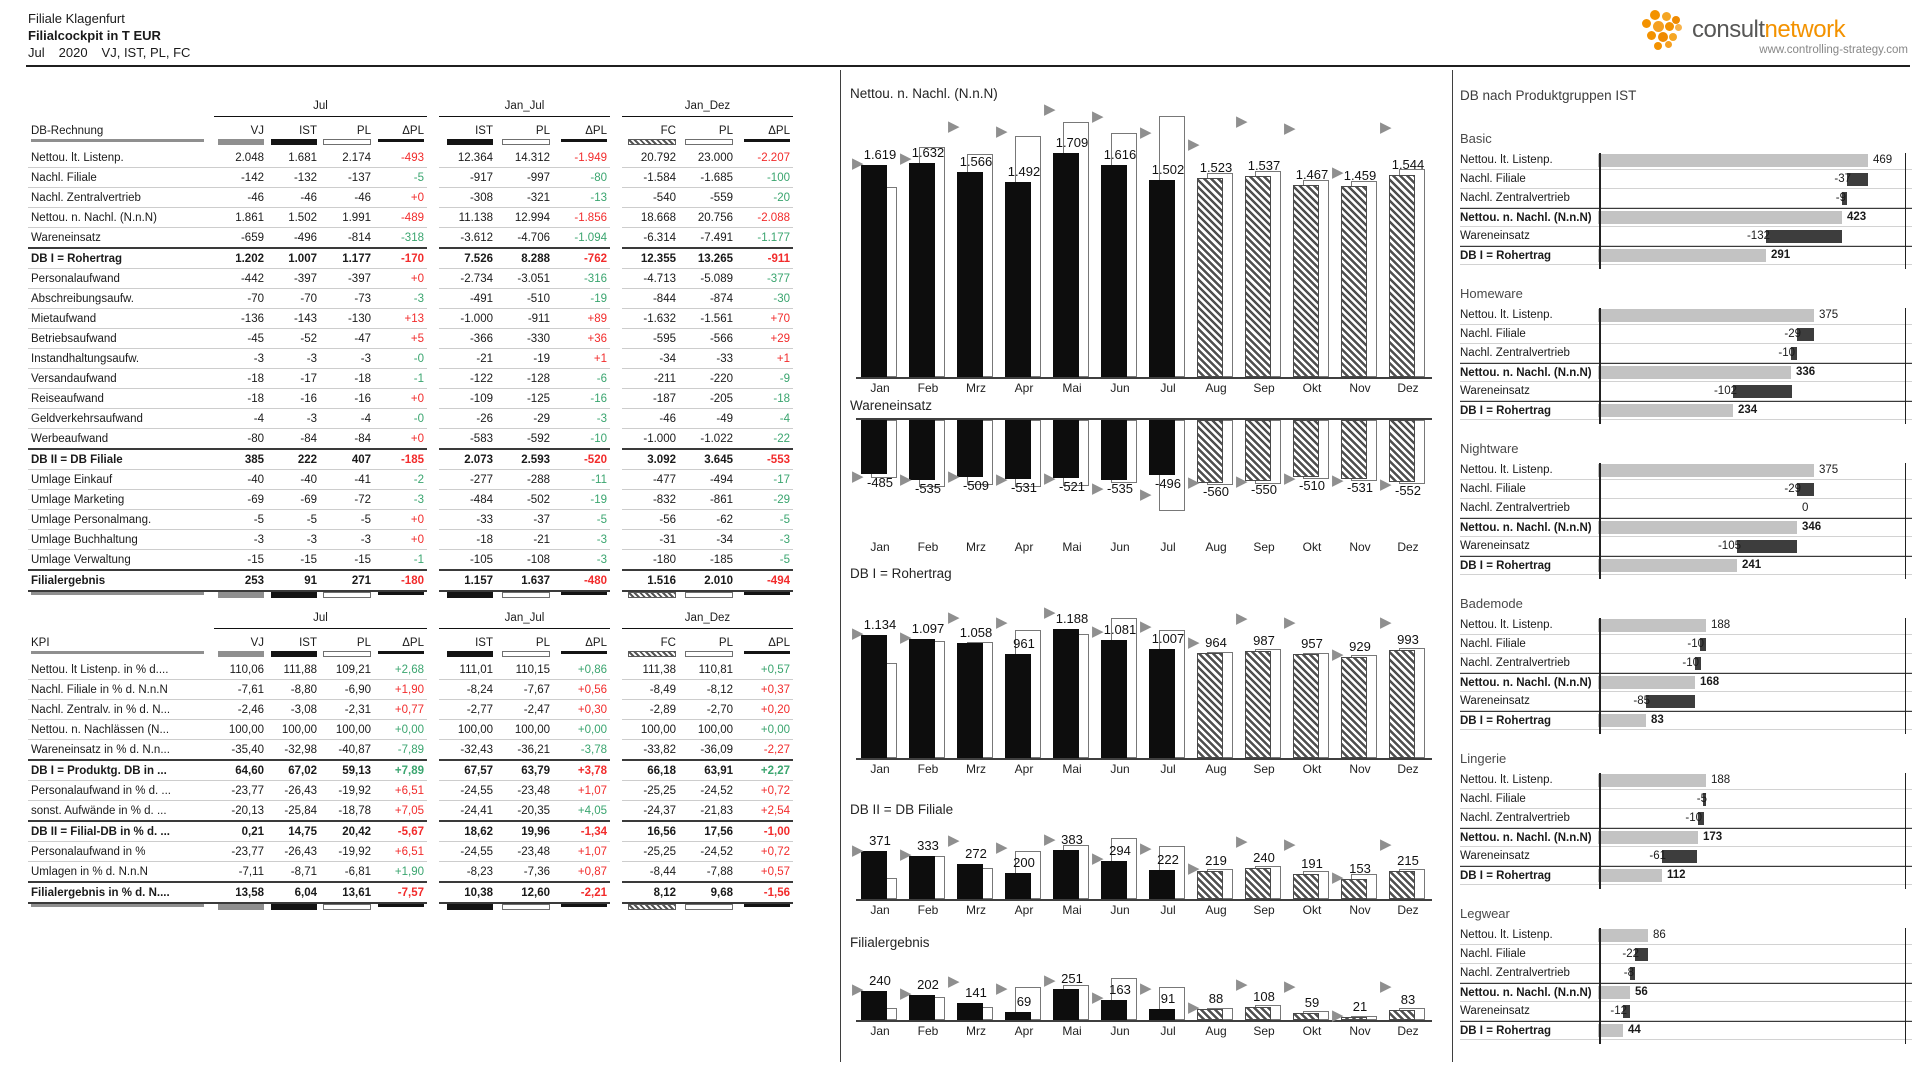 The height and width of the screenshot is (1071, 1919). What do you see at coordinates (320, 618) in the screenshot?
I see `kpi-group-label: Jul` at bounding box center [320, 618].